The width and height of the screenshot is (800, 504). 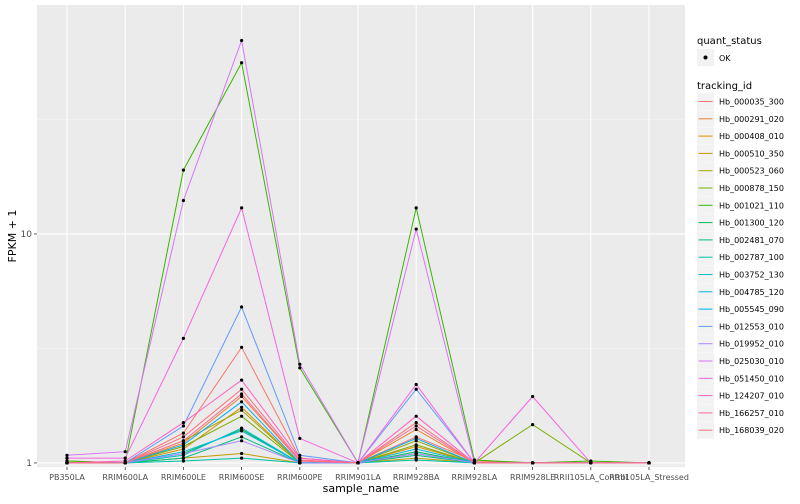 What do you see at coordinates (29, 349) in the screenshot?
I see `y-axis: 1 10` at bounding box center [29, 349].